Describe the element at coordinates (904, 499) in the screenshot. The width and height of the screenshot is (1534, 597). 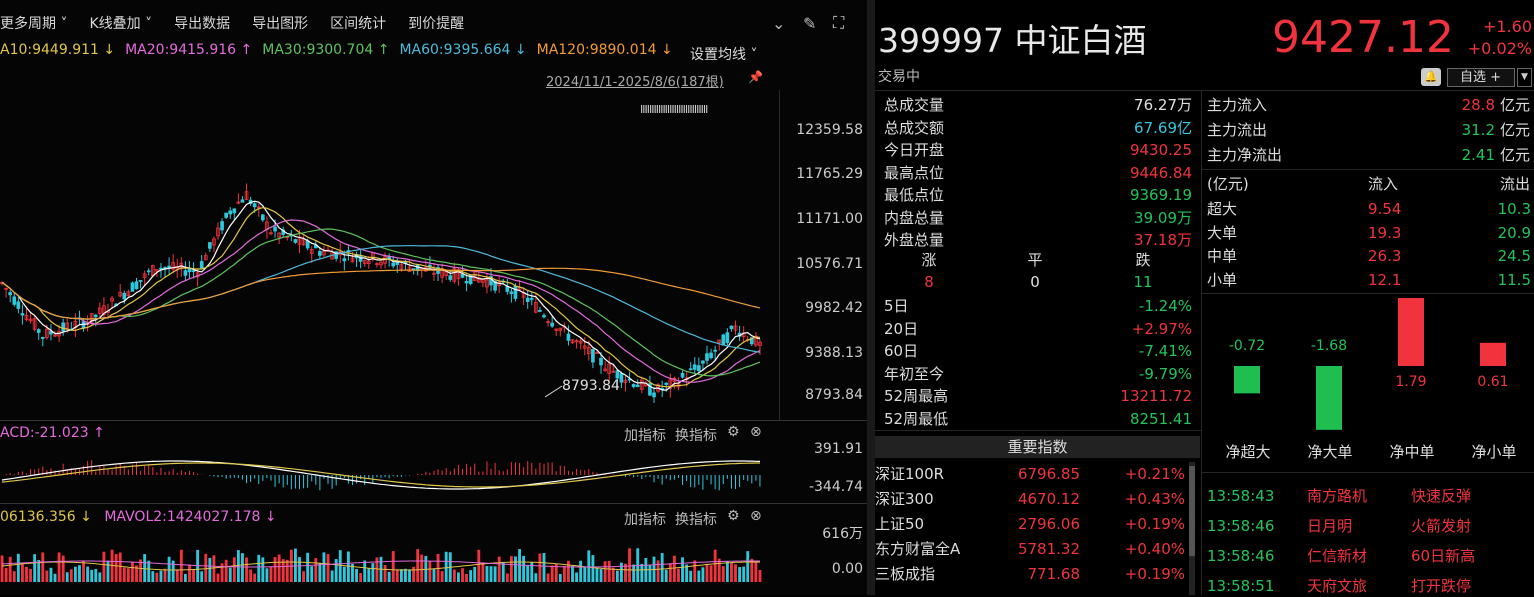
I see `index-name: 深证300` at that location.